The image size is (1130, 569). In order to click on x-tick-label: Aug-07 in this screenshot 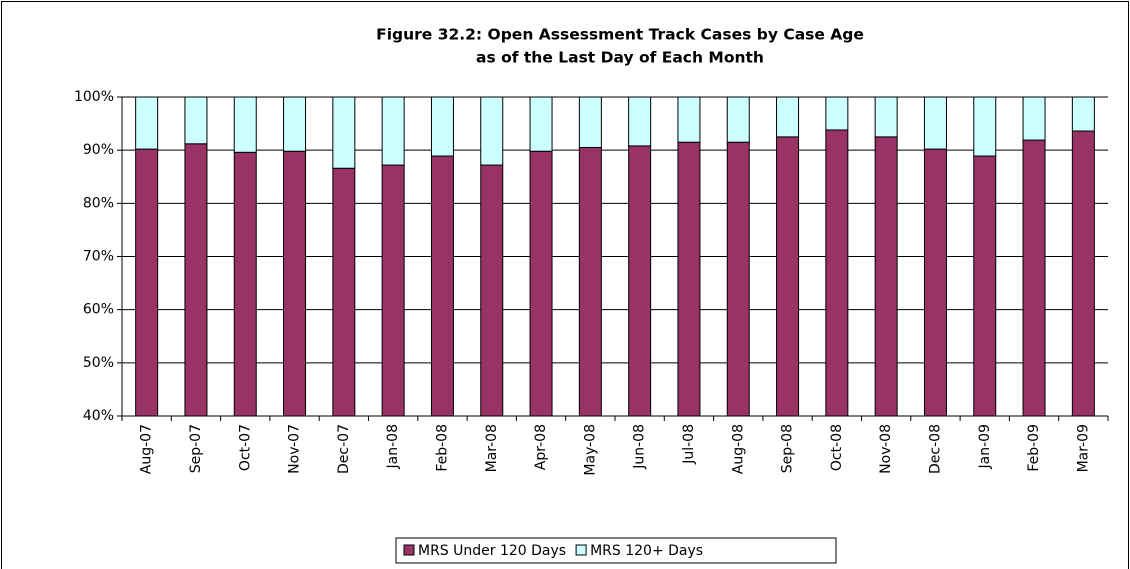, I will do `click(147, 449)`.